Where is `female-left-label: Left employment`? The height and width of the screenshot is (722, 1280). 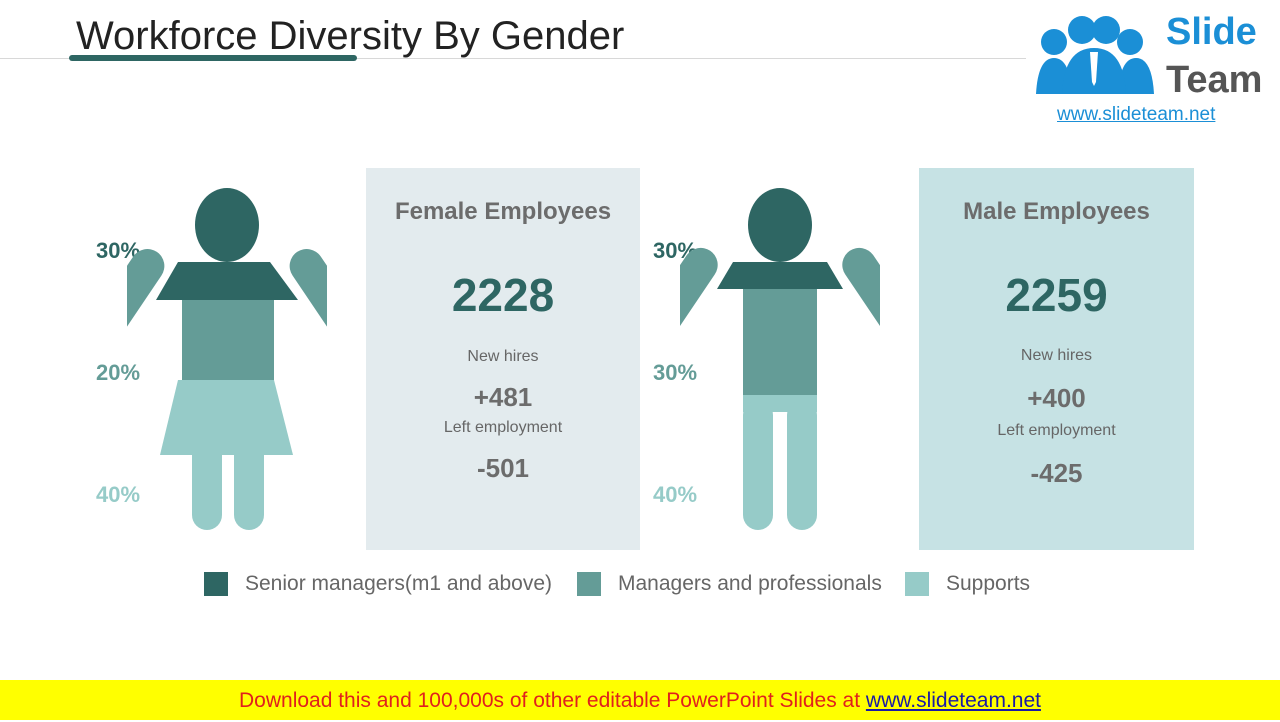
female-left-label: Left employment is located at coordinates (503, 427).